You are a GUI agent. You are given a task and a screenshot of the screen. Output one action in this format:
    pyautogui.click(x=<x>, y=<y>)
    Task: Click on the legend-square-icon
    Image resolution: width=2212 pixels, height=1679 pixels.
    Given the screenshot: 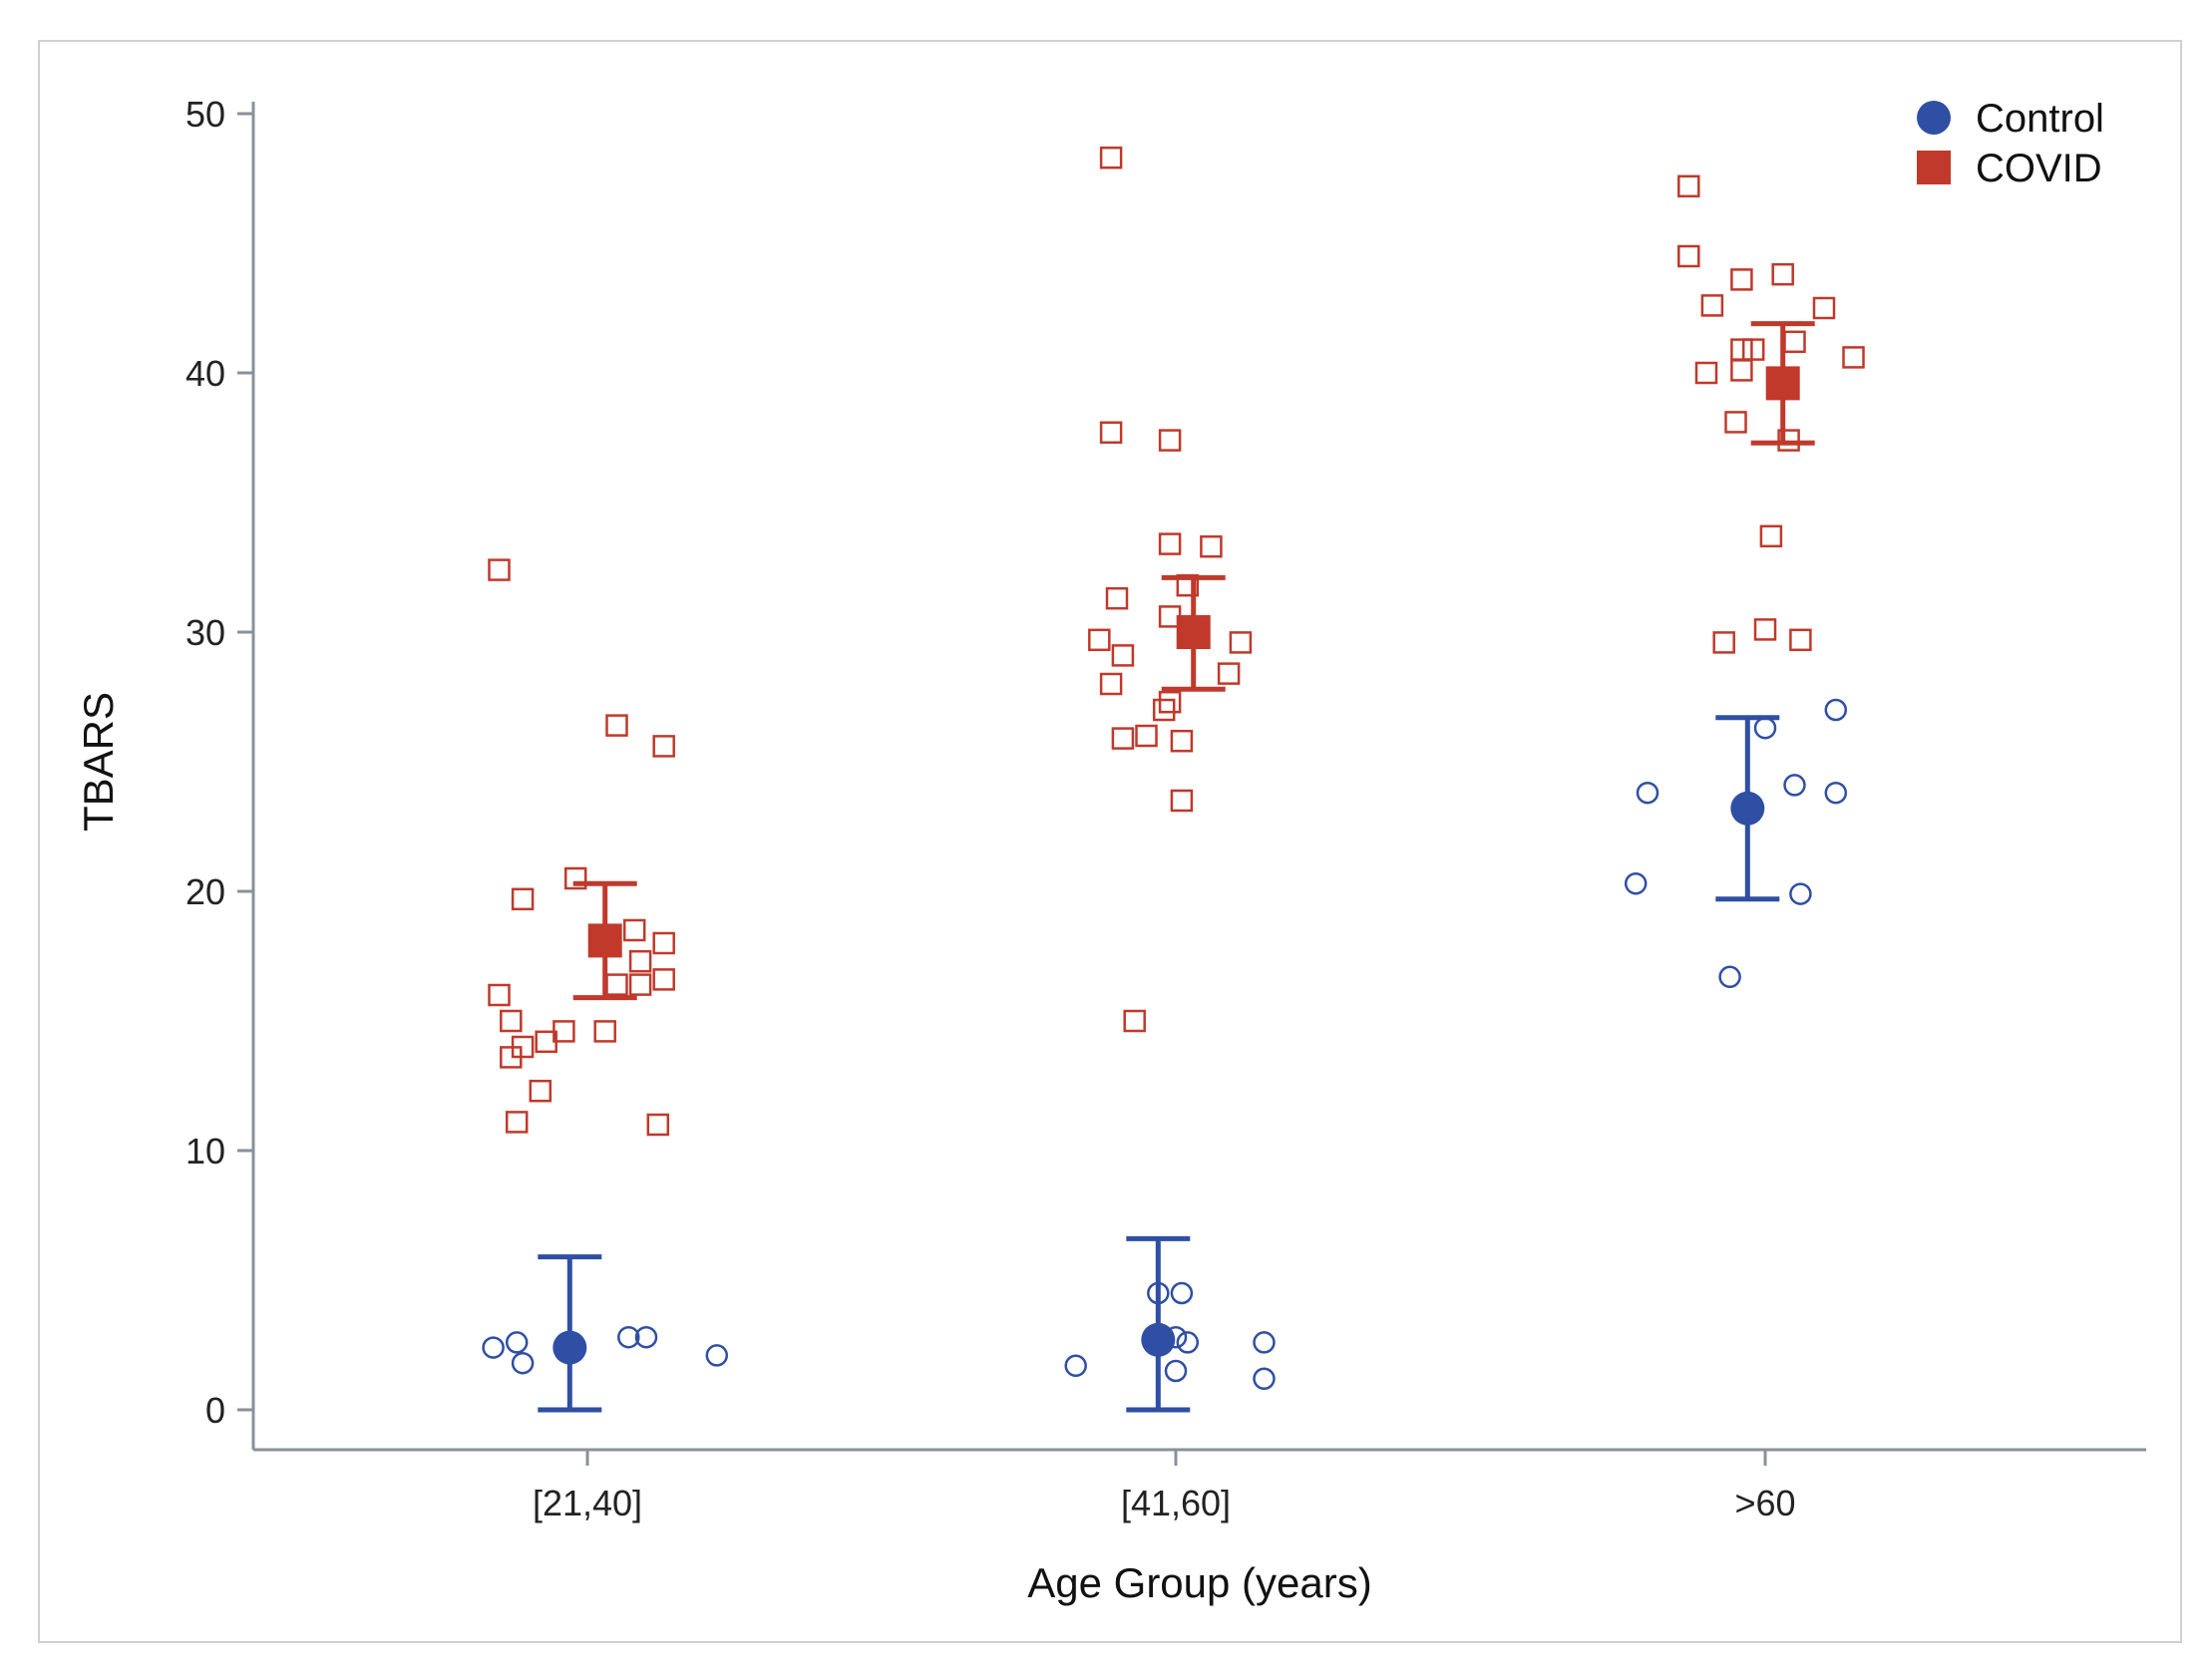 What is the action you would take?
    pyautogui.click(x=1934, y=167)
    